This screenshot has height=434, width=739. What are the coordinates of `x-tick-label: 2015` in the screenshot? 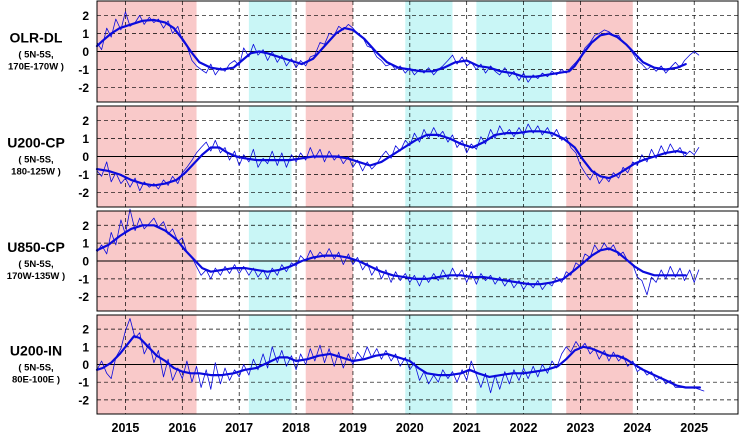 It's located at (126, 427).